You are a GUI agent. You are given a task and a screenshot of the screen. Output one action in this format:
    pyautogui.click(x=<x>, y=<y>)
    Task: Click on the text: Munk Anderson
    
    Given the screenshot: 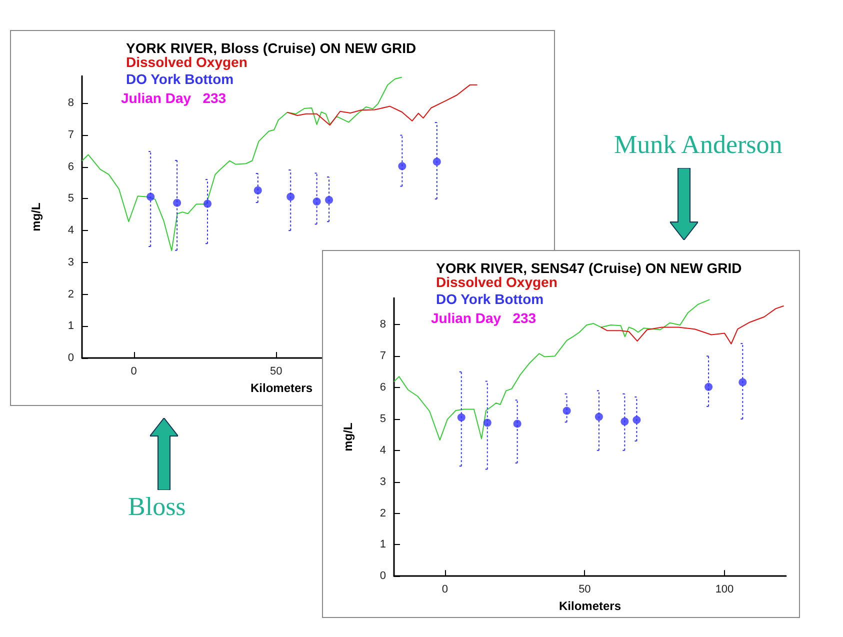 What is the action you would take?
    pyautogui.click(x=698, y=145)
    